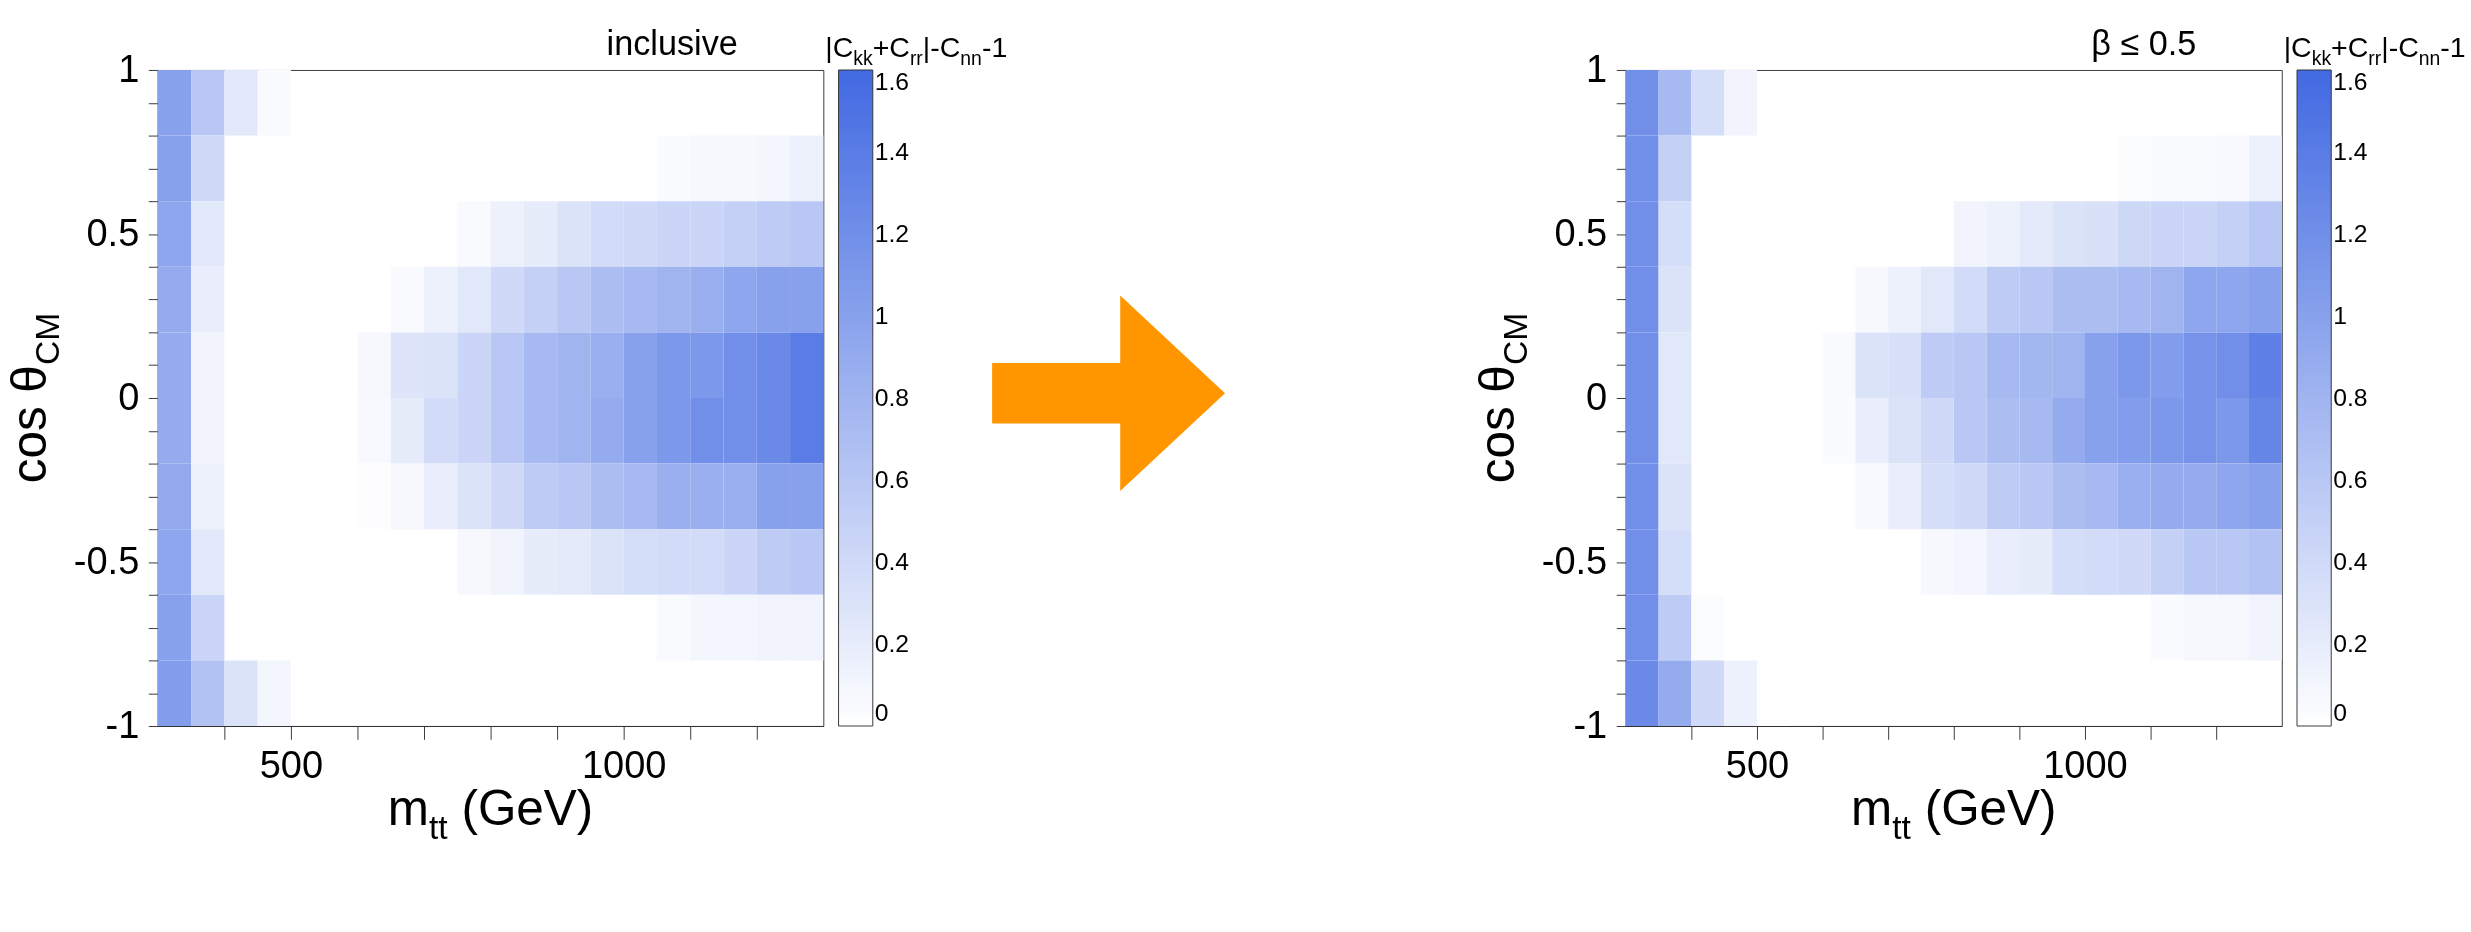 This screenshot has height=932, width=2471. What do you see at coordinates (2144, 42) in the screenshot?
I see `chart-title: β ≤ 0.5` at bounding box center [2144, 42].